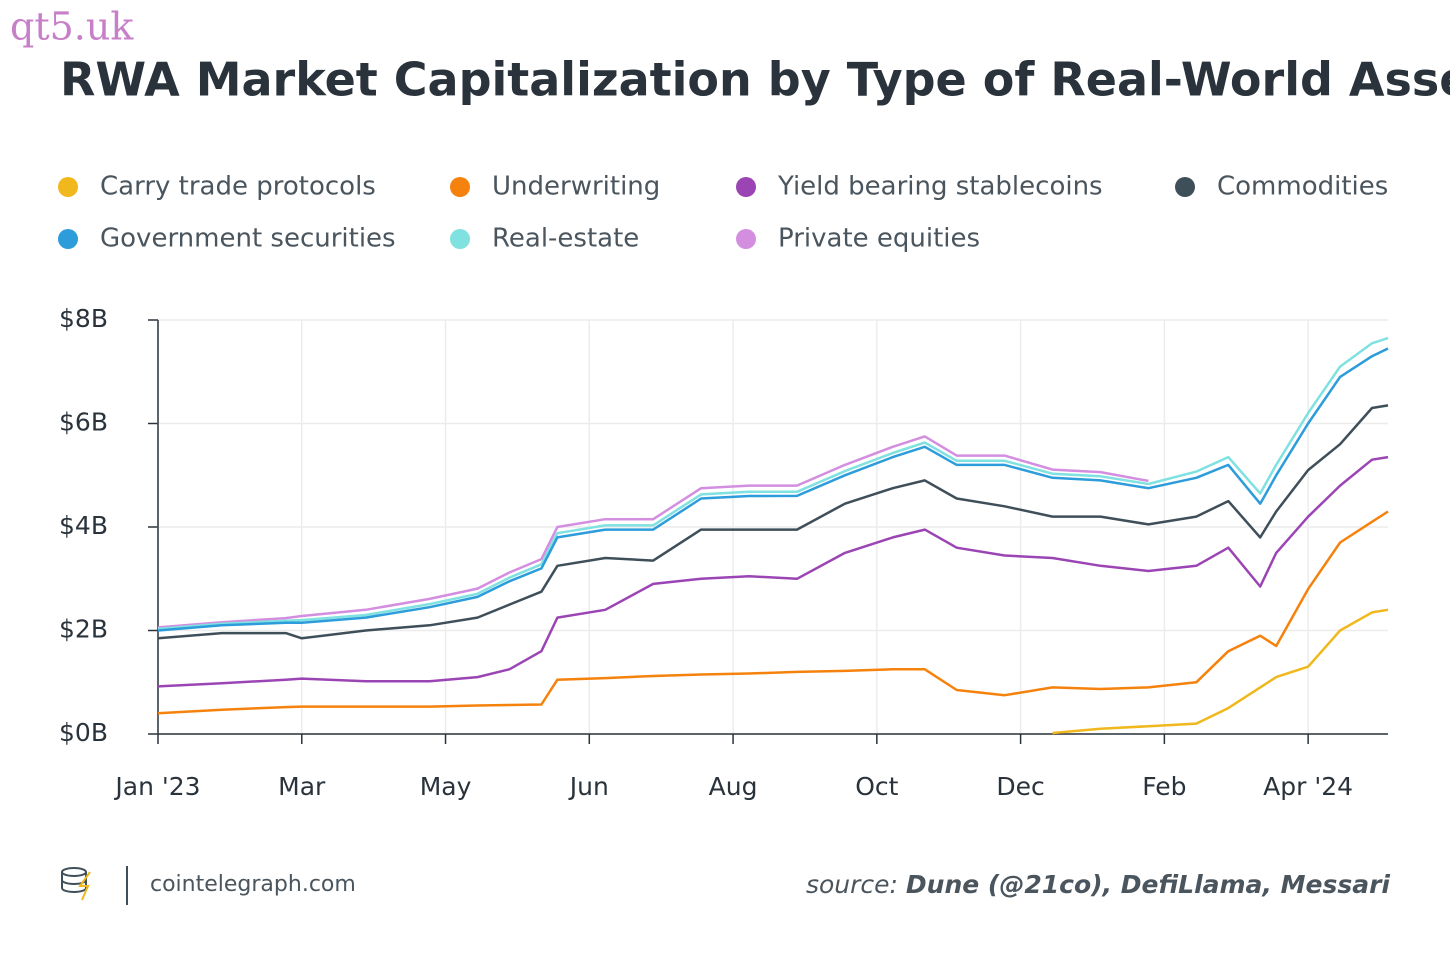  I want to click on y-tick-label: $2B, so click(83, 629).